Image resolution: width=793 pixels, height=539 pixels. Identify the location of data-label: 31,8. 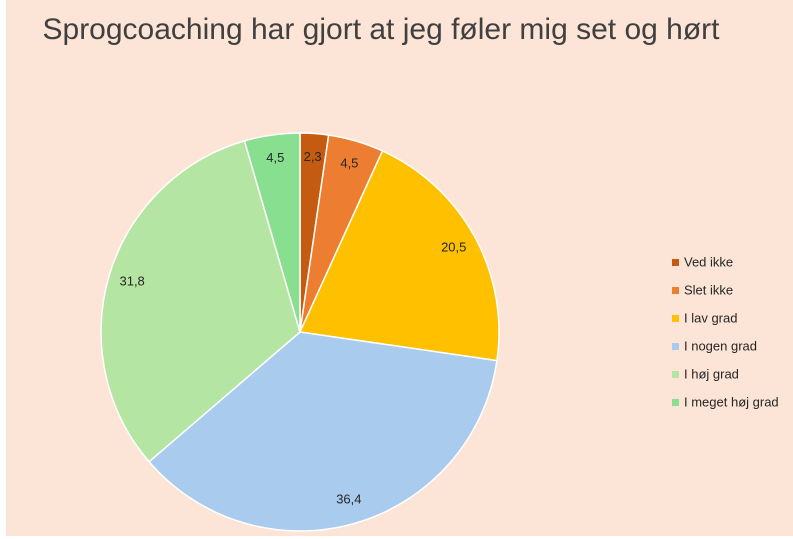
(131, 281).